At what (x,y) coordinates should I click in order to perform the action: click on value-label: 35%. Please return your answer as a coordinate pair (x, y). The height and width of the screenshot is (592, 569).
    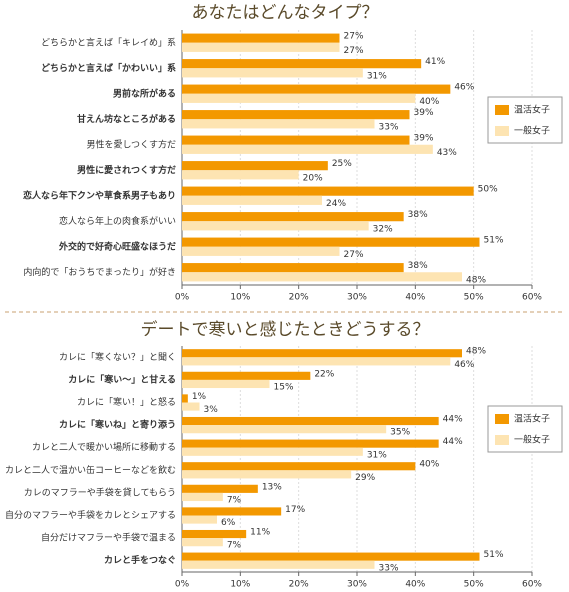
    Looking at the image, I should click on (400, 433).